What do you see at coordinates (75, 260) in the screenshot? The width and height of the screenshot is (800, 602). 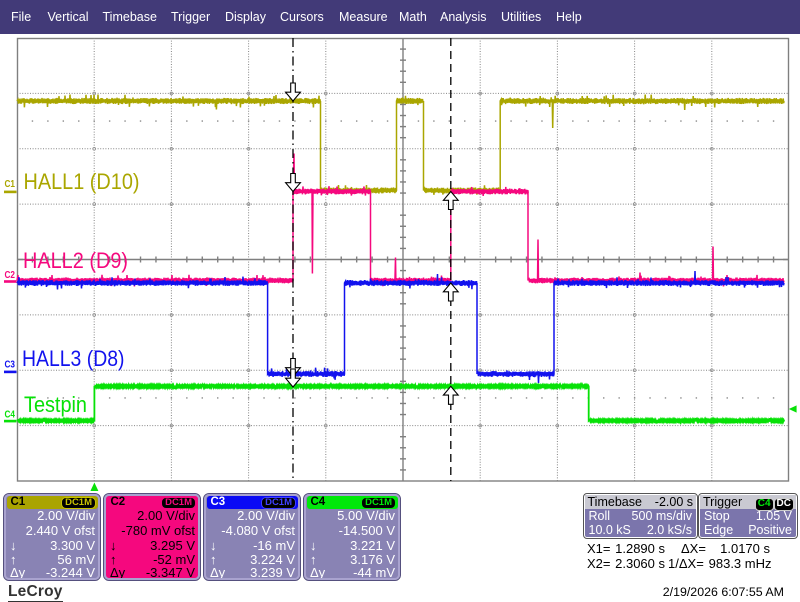 I see `svg-text: HALL2 (D9)` at bounding box center [75, 260].